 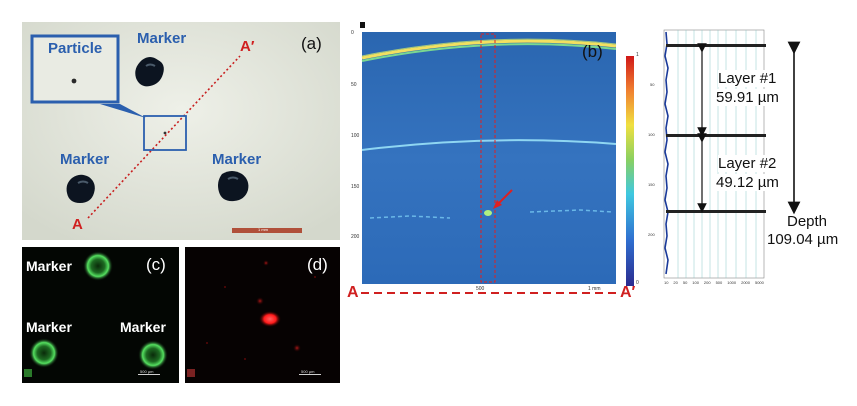 I want to click on panel-a-label: (a), so click(x=311, y=43).